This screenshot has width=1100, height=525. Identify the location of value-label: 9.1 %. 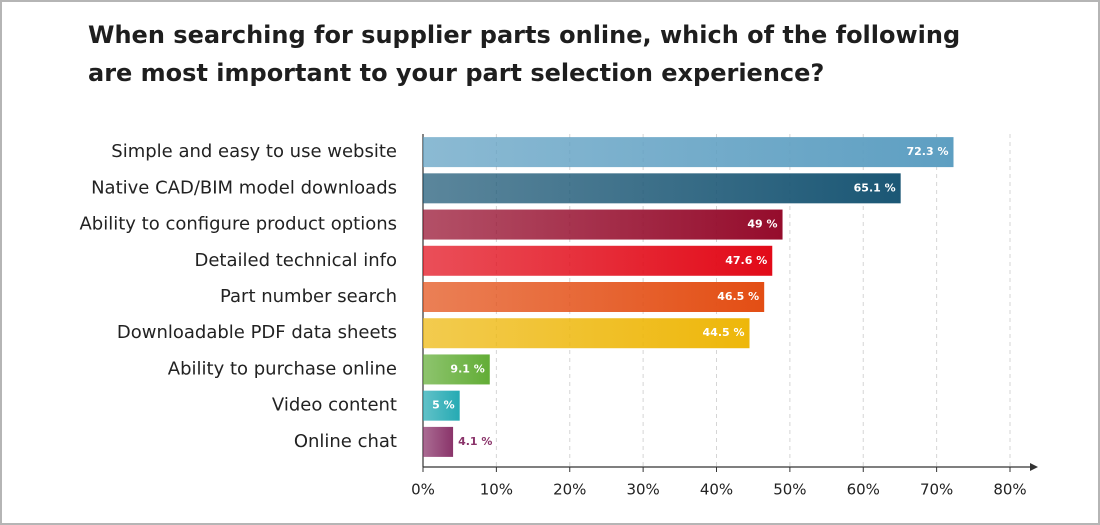
(467, 368).